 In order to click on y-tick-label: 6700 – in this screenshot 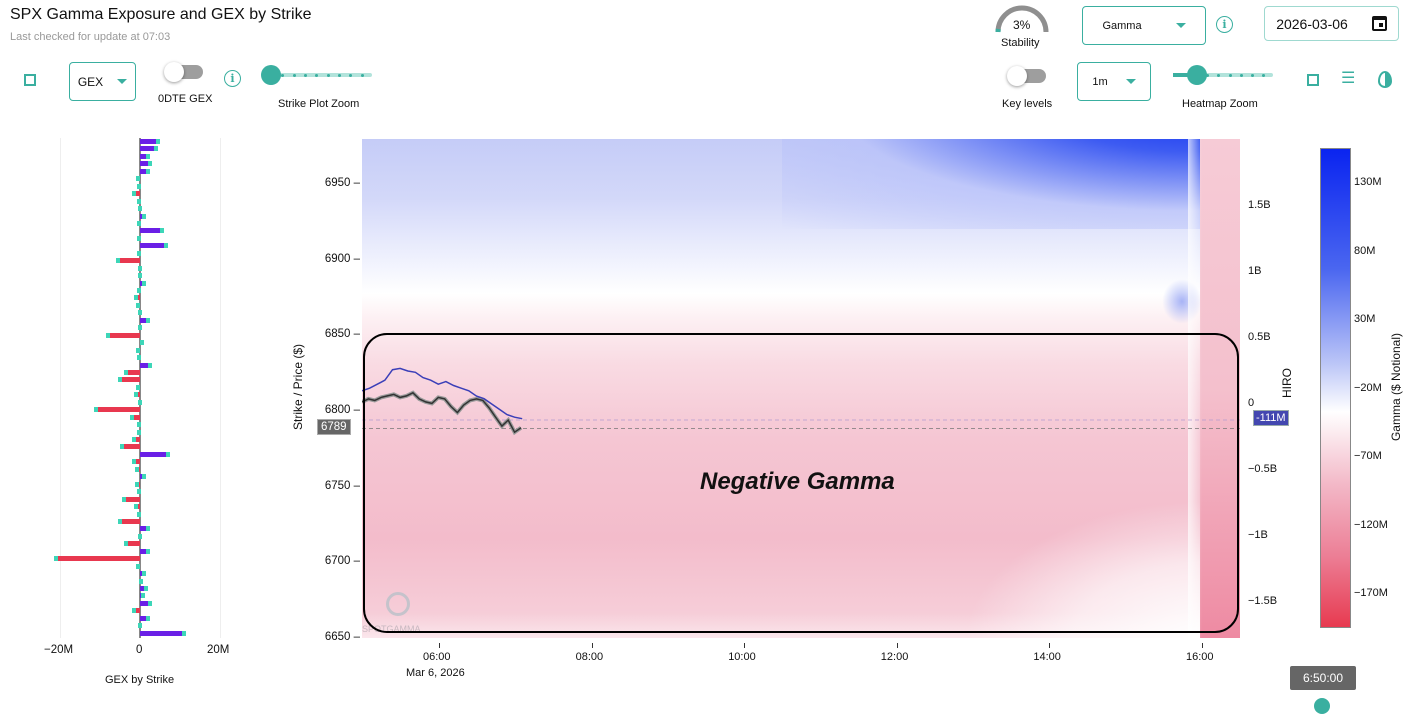, I will do `click(342, 561)`.